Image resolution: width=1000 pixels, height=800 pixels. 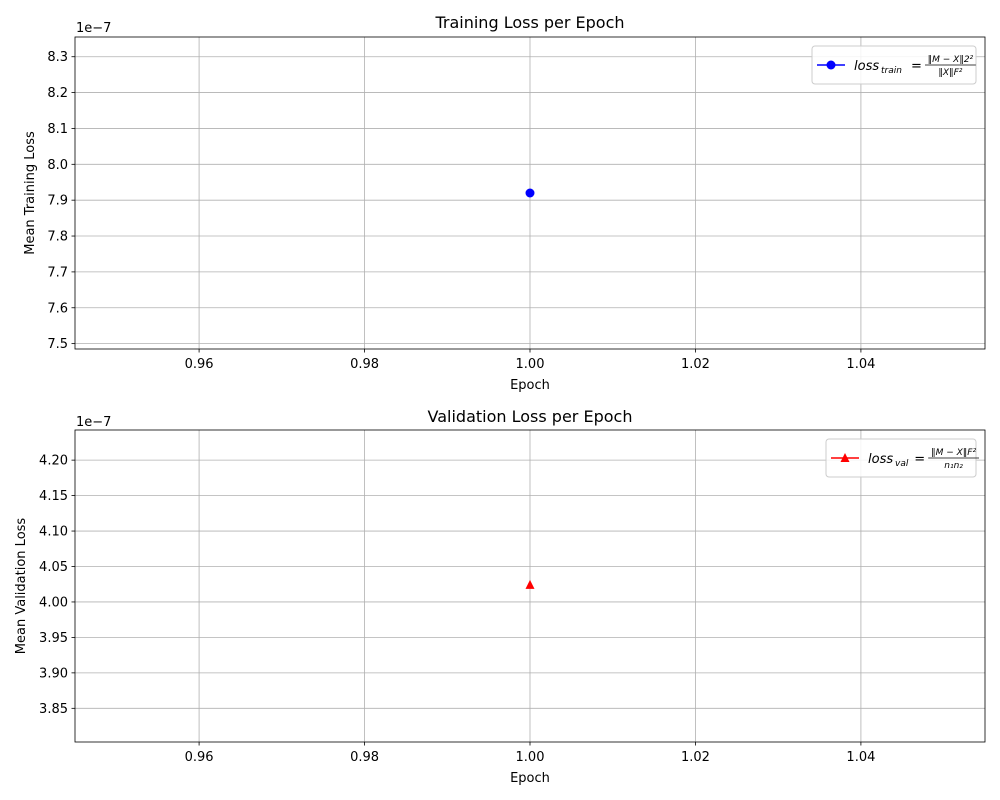 What do you see at coordinates (57, 308) in the screenshot?
I see `y-tick-label: 7.6` at bounding box center [57, 308].